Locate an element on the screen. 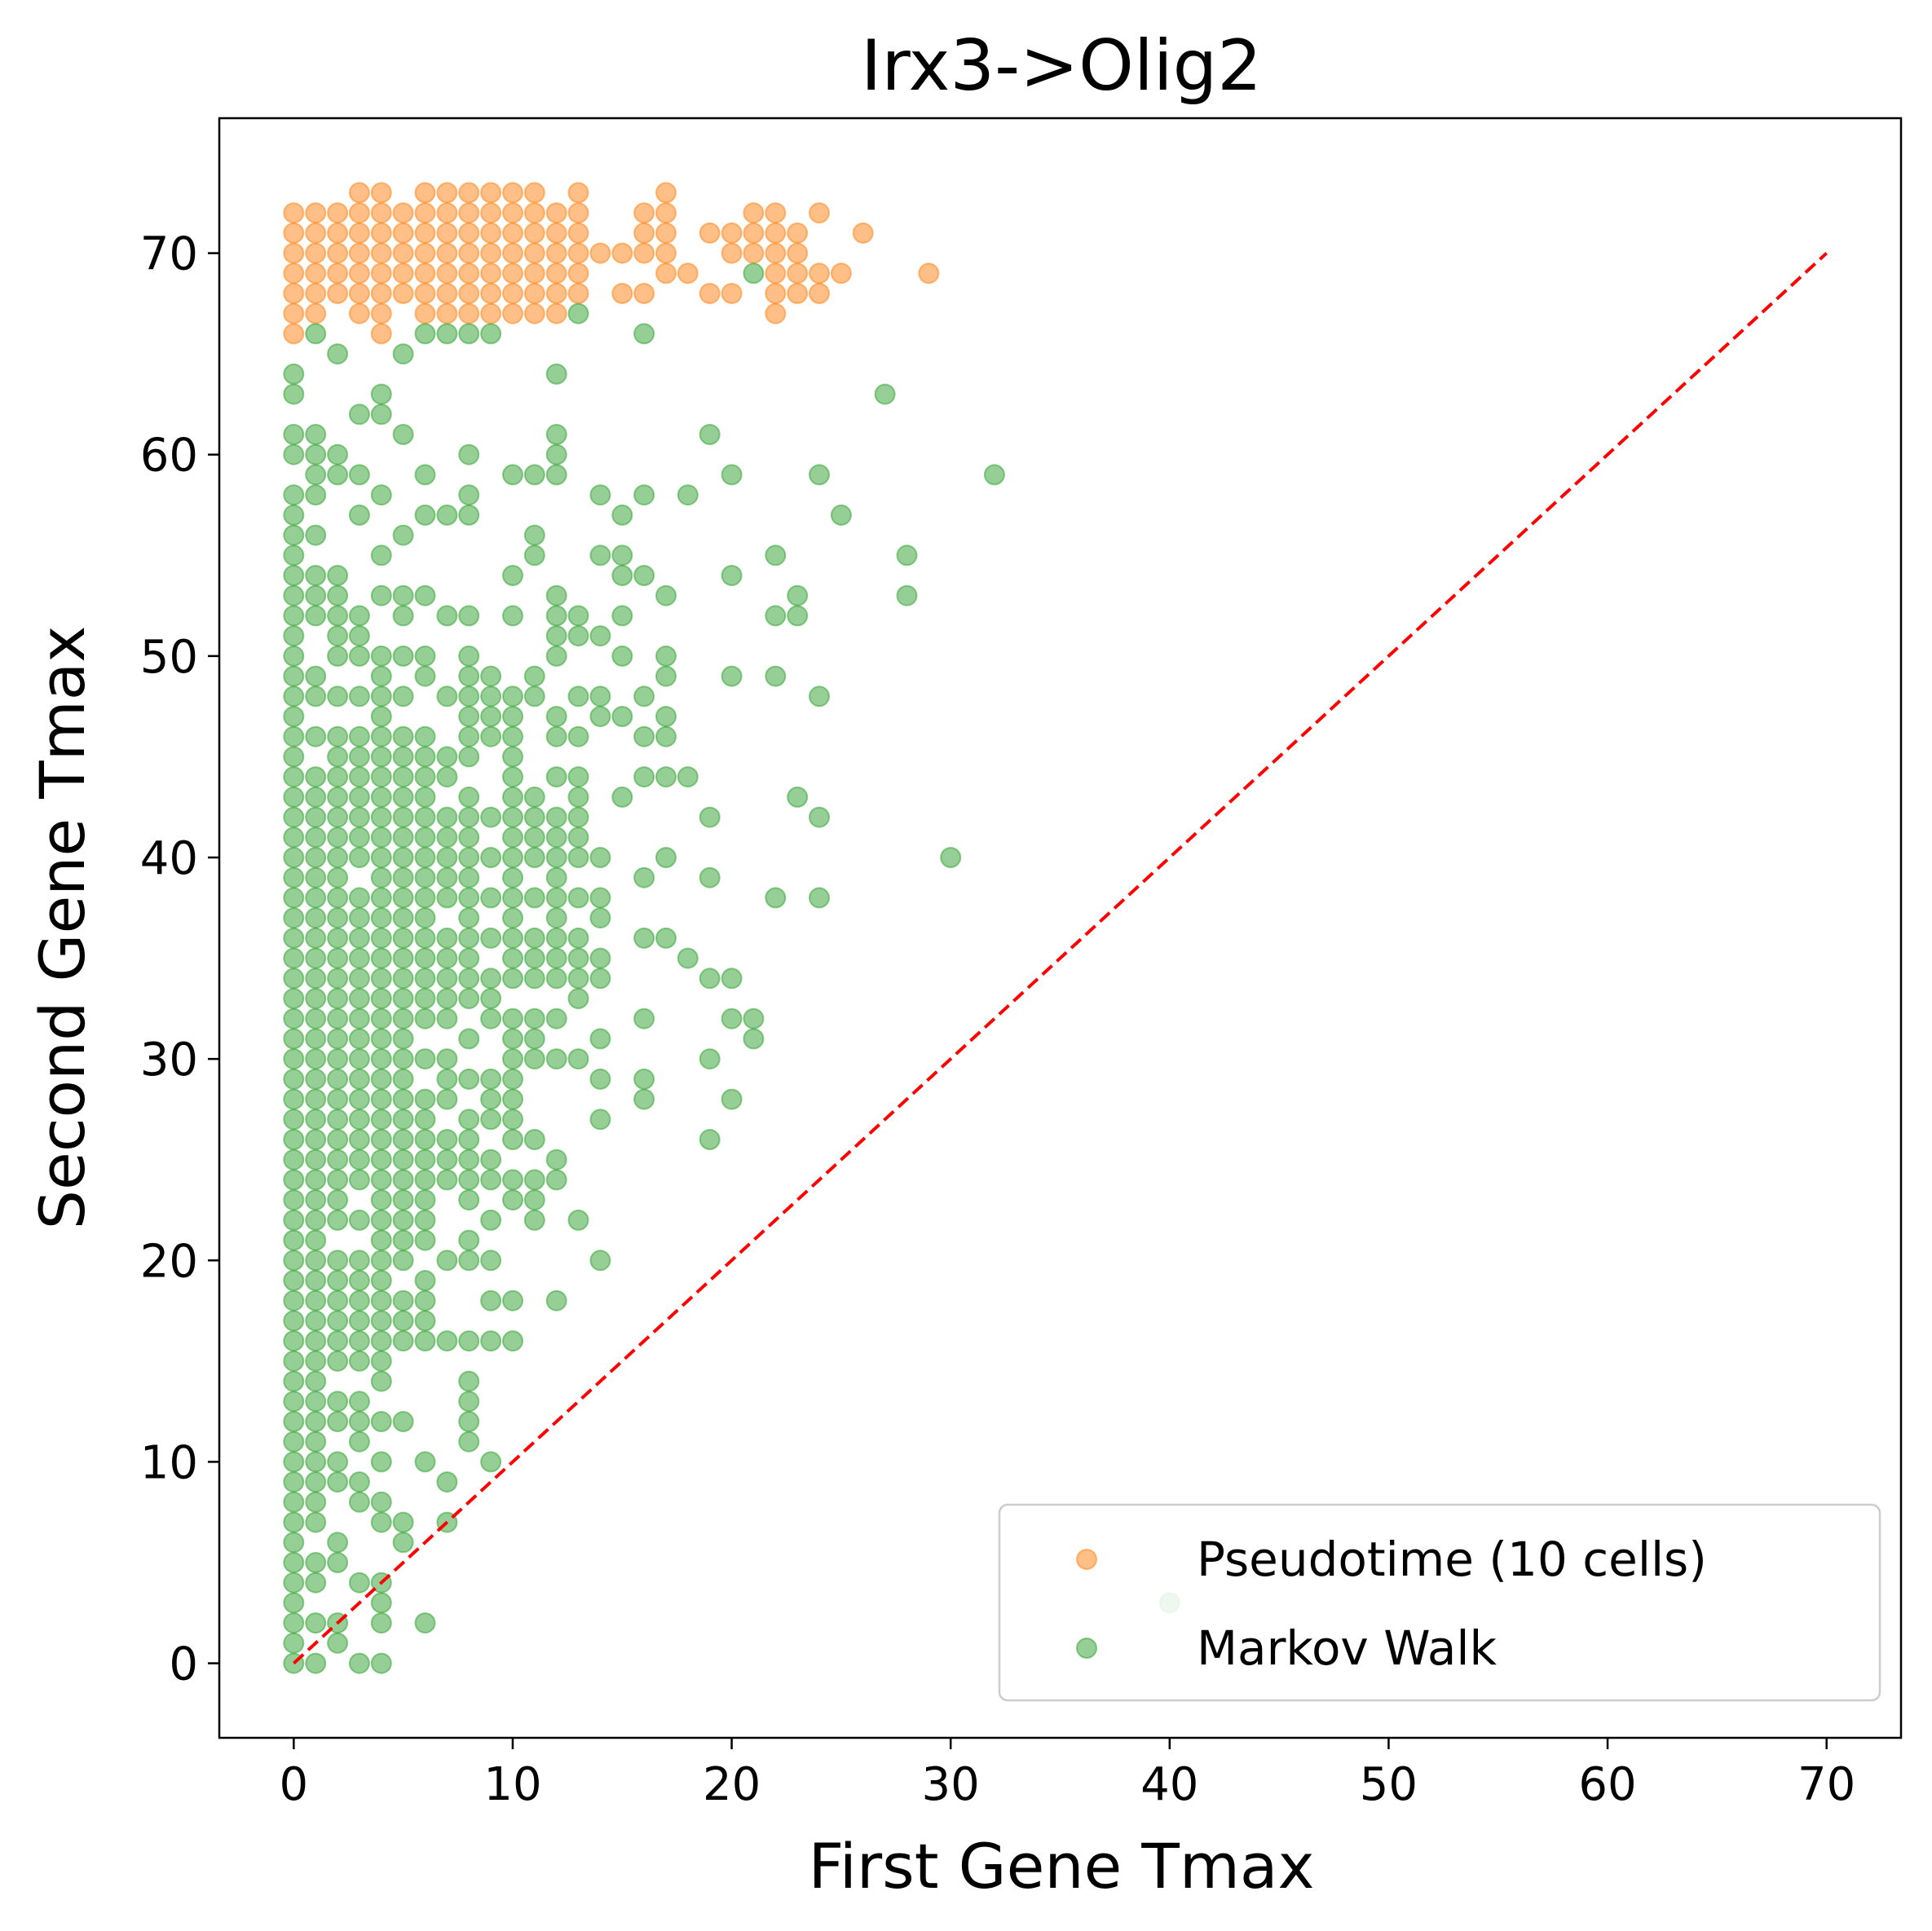 This screenshot has width=1932, height=1931. x-tick-label: 50 is located at coordinates (1389, 1784).